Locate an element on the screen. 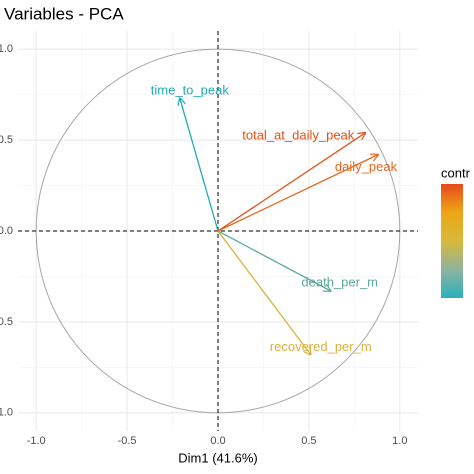 Image resolution: width=474 pixels, height=474 pixels. variable-label: daily_peak is located at coordinates (366, 166).